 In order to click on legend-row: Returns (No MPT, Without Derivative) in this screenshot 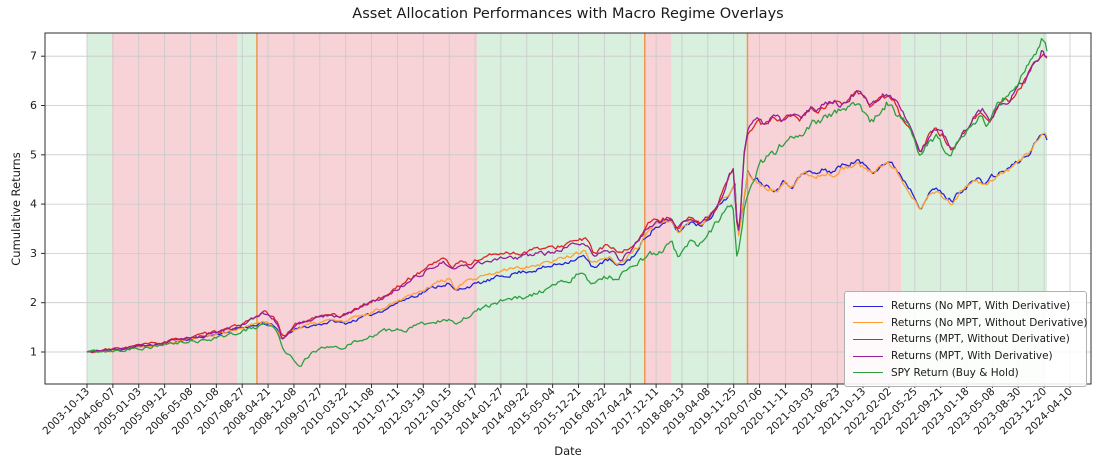, I will do `click(970, 323)`.